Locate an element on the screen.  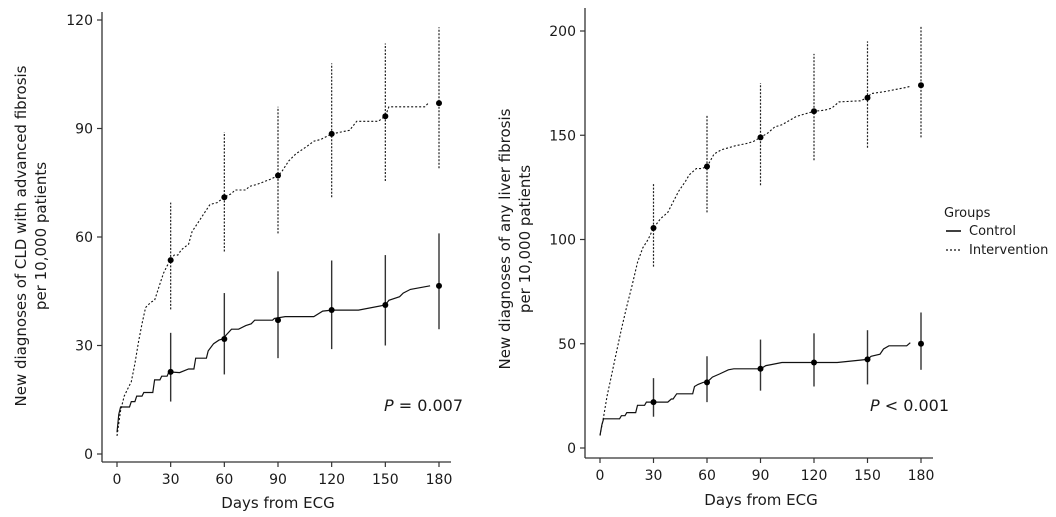
p-value-annotation: P < 0.001 is located at coordinates (909, 405).